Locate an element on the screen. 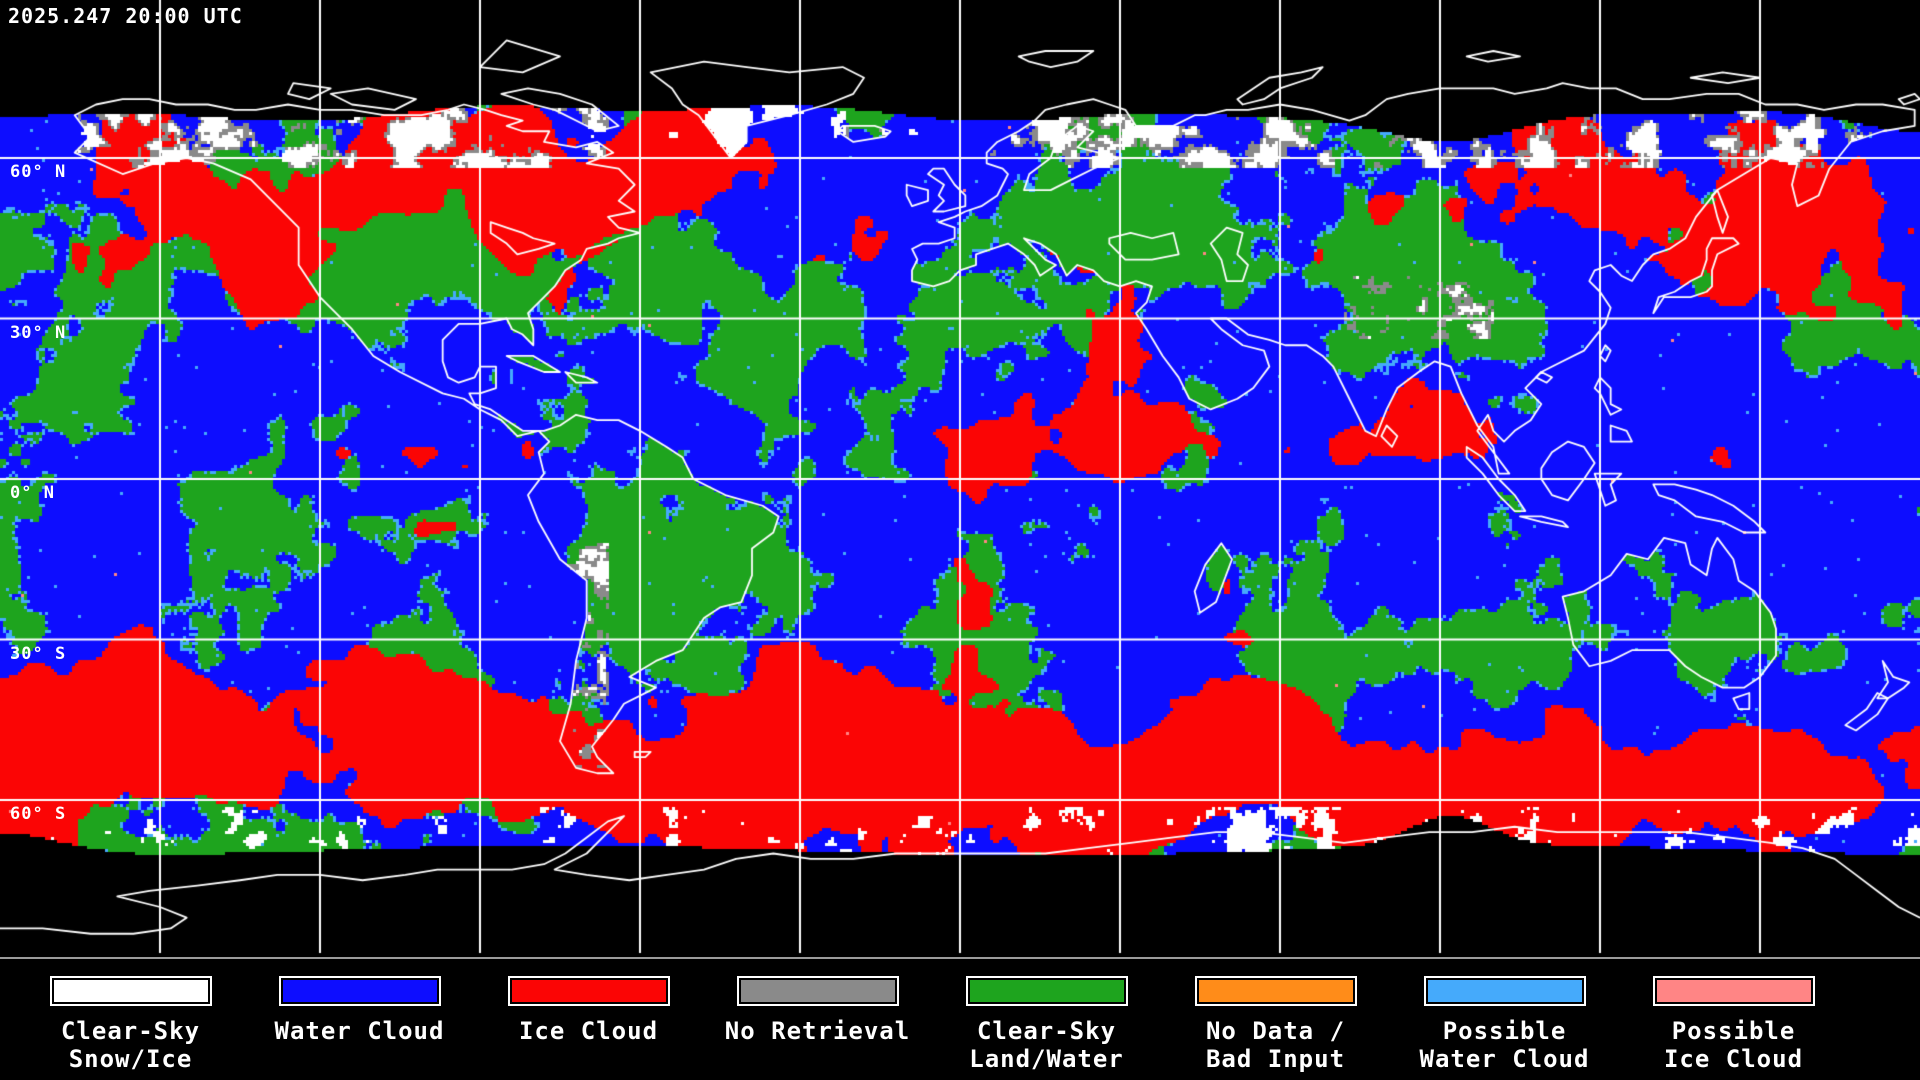 The width and height of the screenshot is (1920, 1080). legend-entry: Water Cloud is located at coordinates (359, 1002).